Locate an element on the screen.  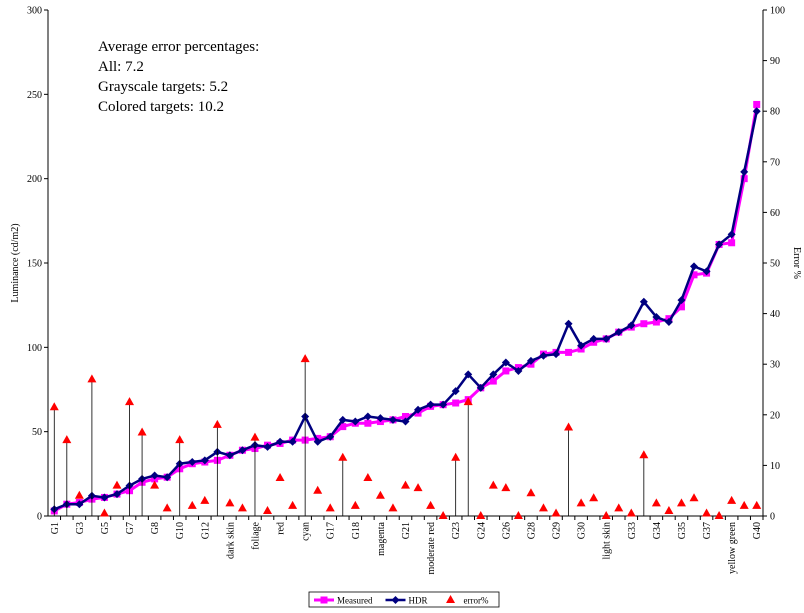
x-tick-label: G8 is located at coordinates (155, 528).